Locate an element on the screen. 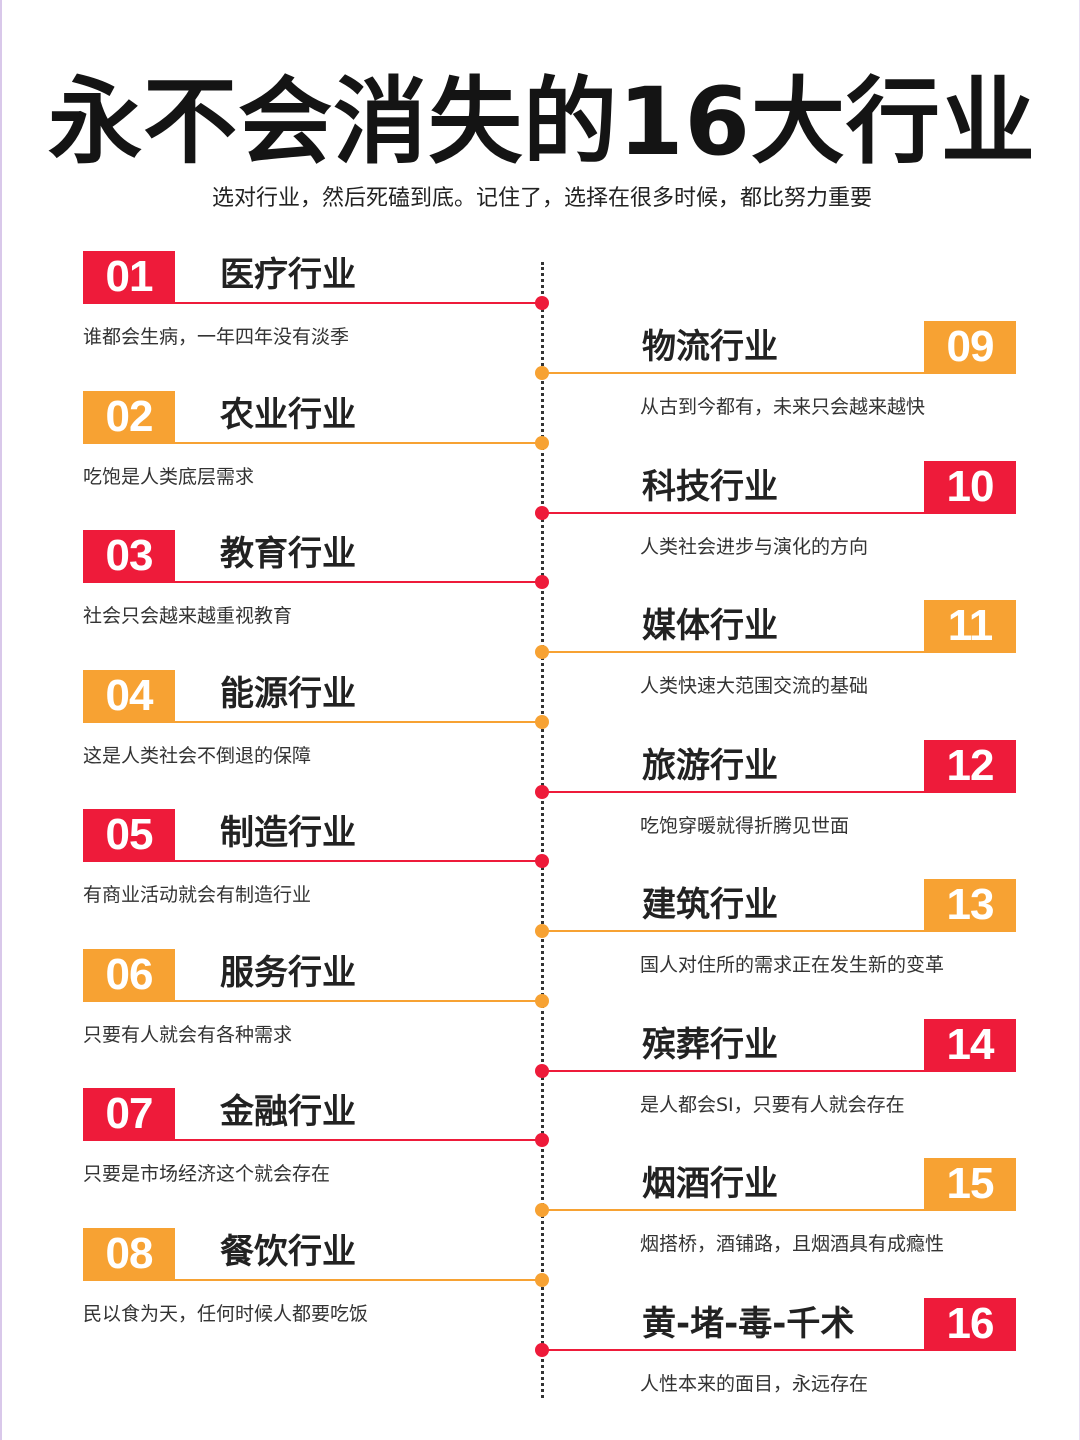  industry-number-badge: 09 is located at coordinates (970, 347).